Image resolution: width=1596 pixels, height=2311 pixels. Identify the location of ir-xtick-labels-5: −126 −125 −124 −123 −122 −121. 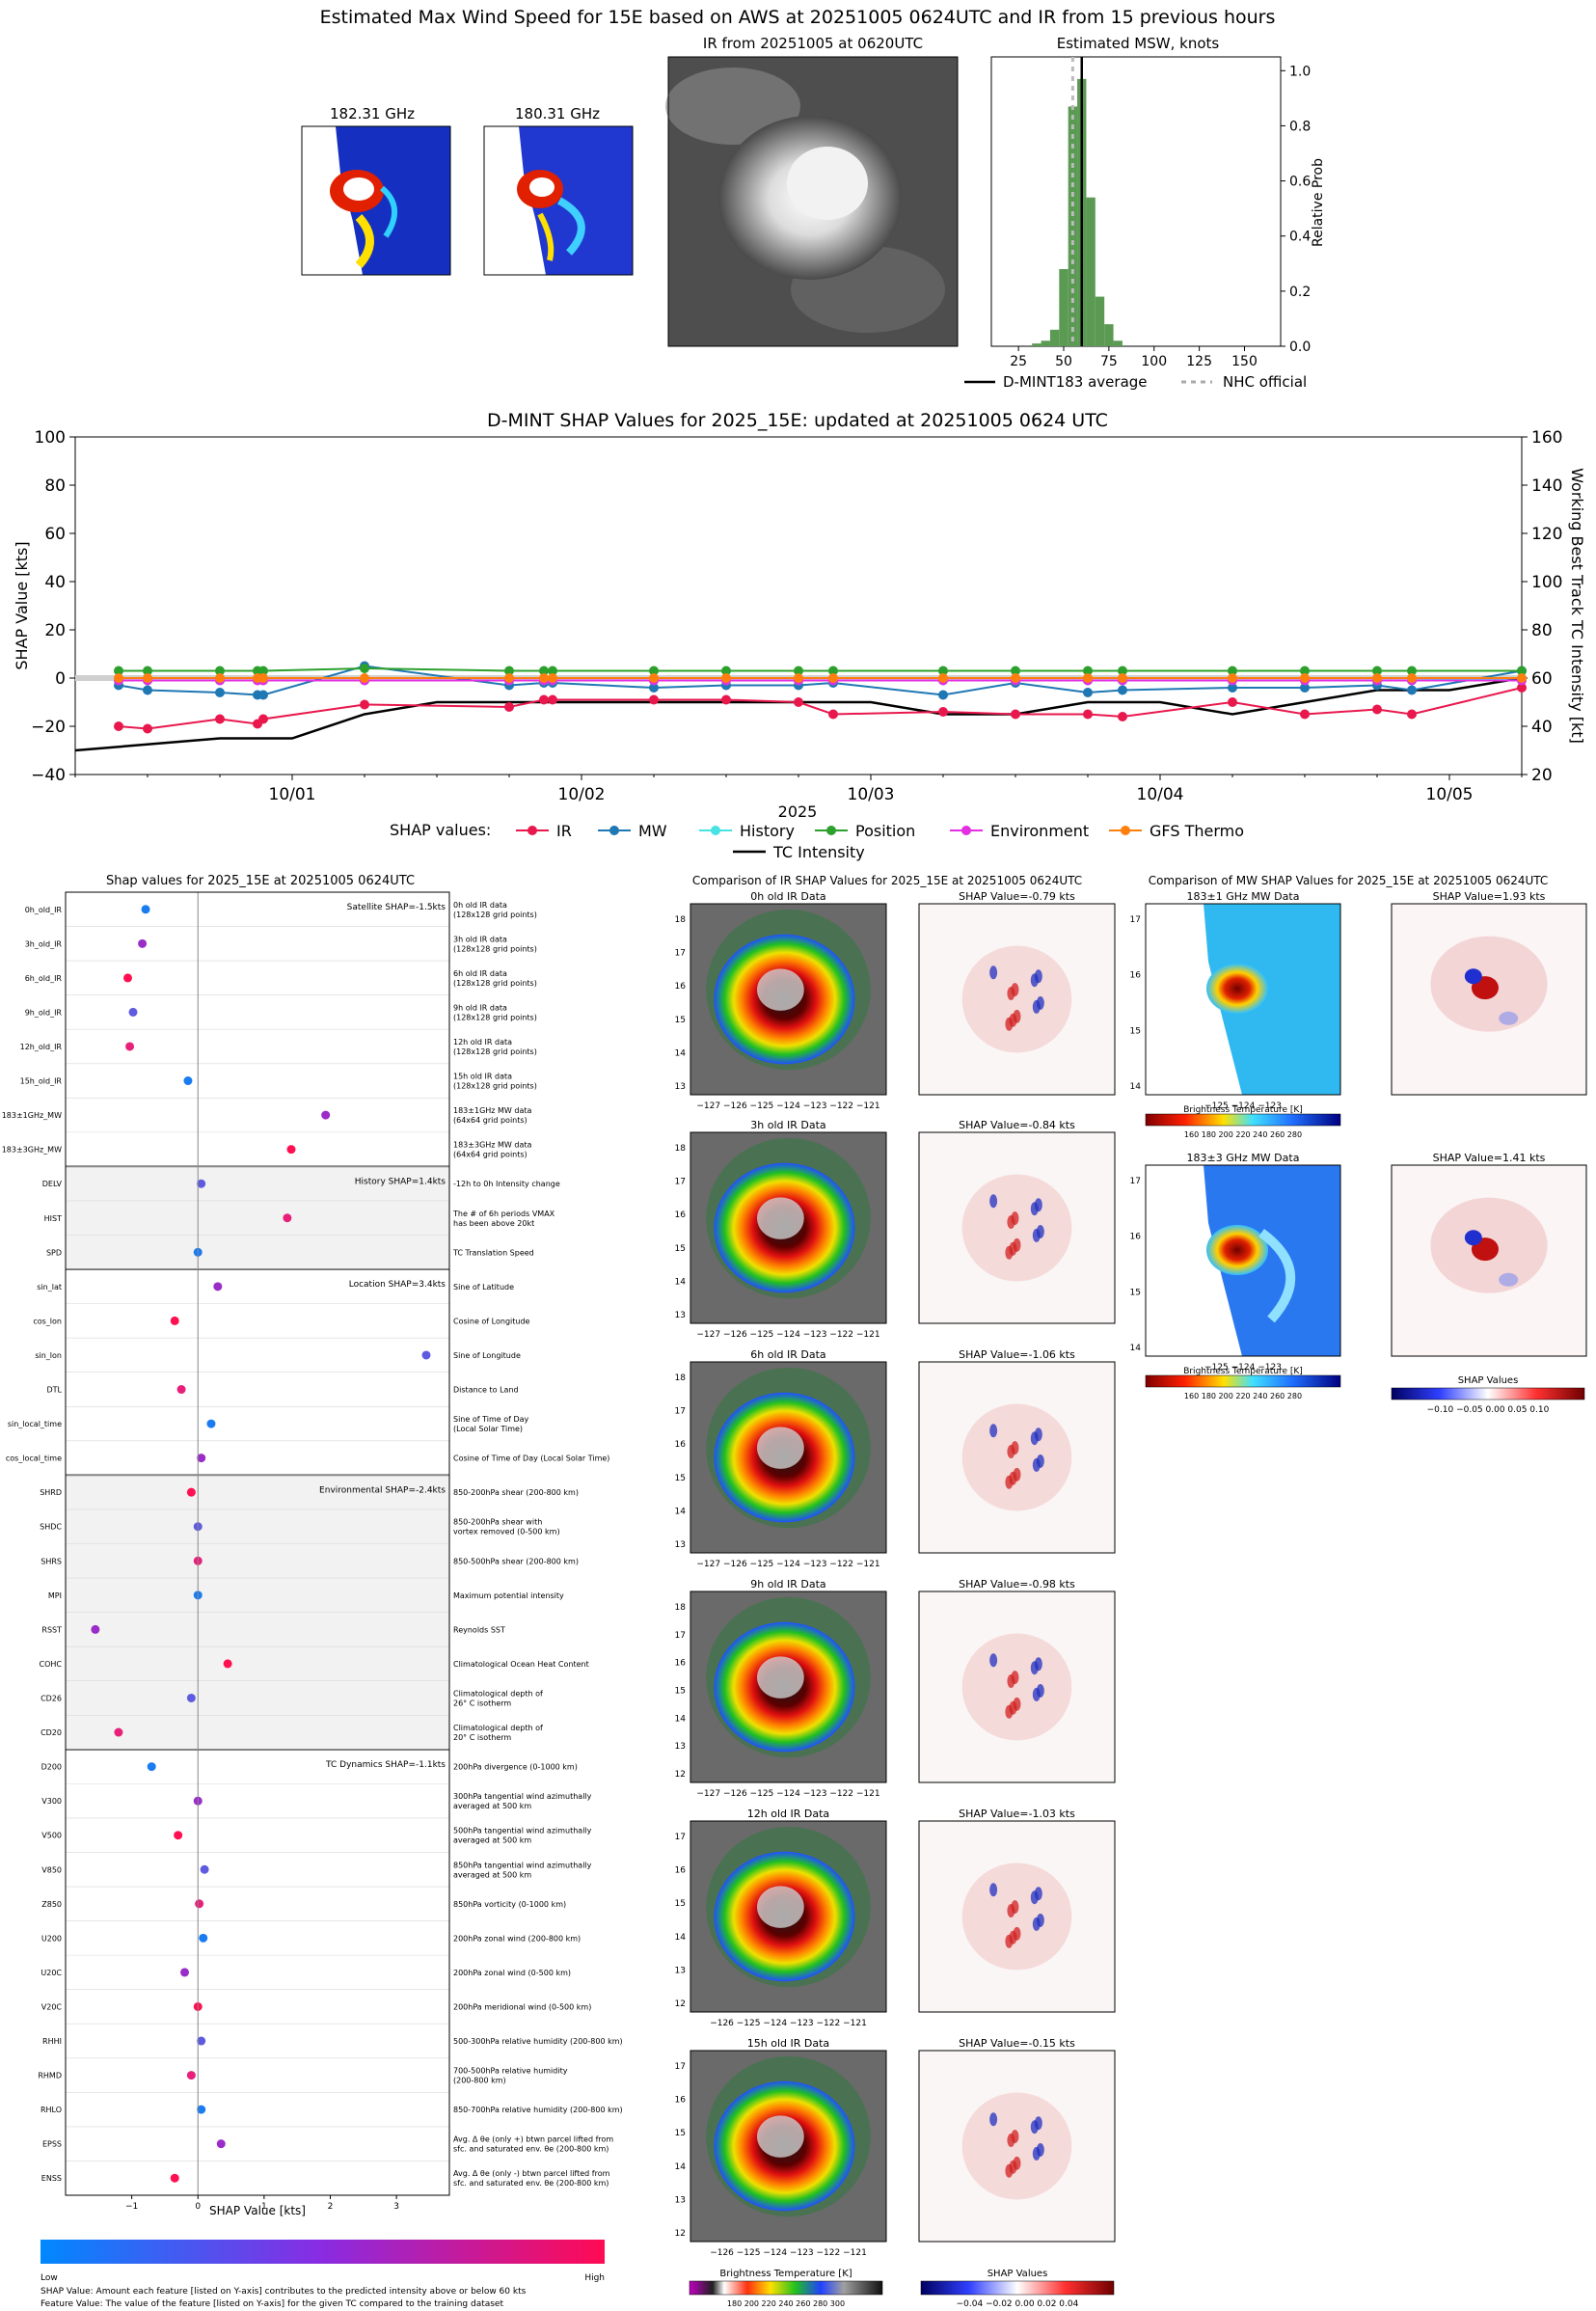
(789, 2253).